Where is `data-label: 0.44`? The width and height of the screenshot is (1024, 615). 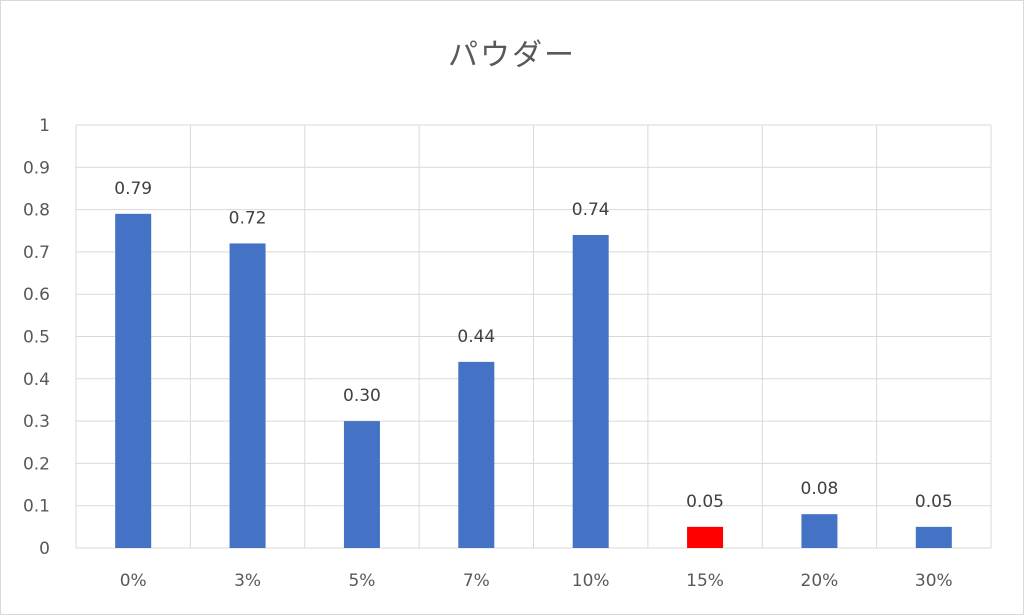
data-label: 0.44 is located at coordinates (476, 337).